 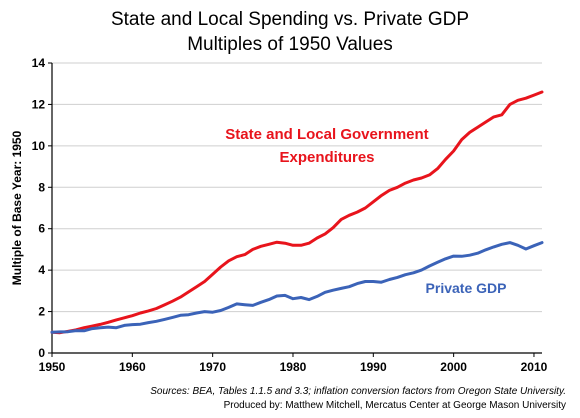 I want to click on chart-title-line1: State and Local Spending vs. Private GDP, so click(x=290, y=19).